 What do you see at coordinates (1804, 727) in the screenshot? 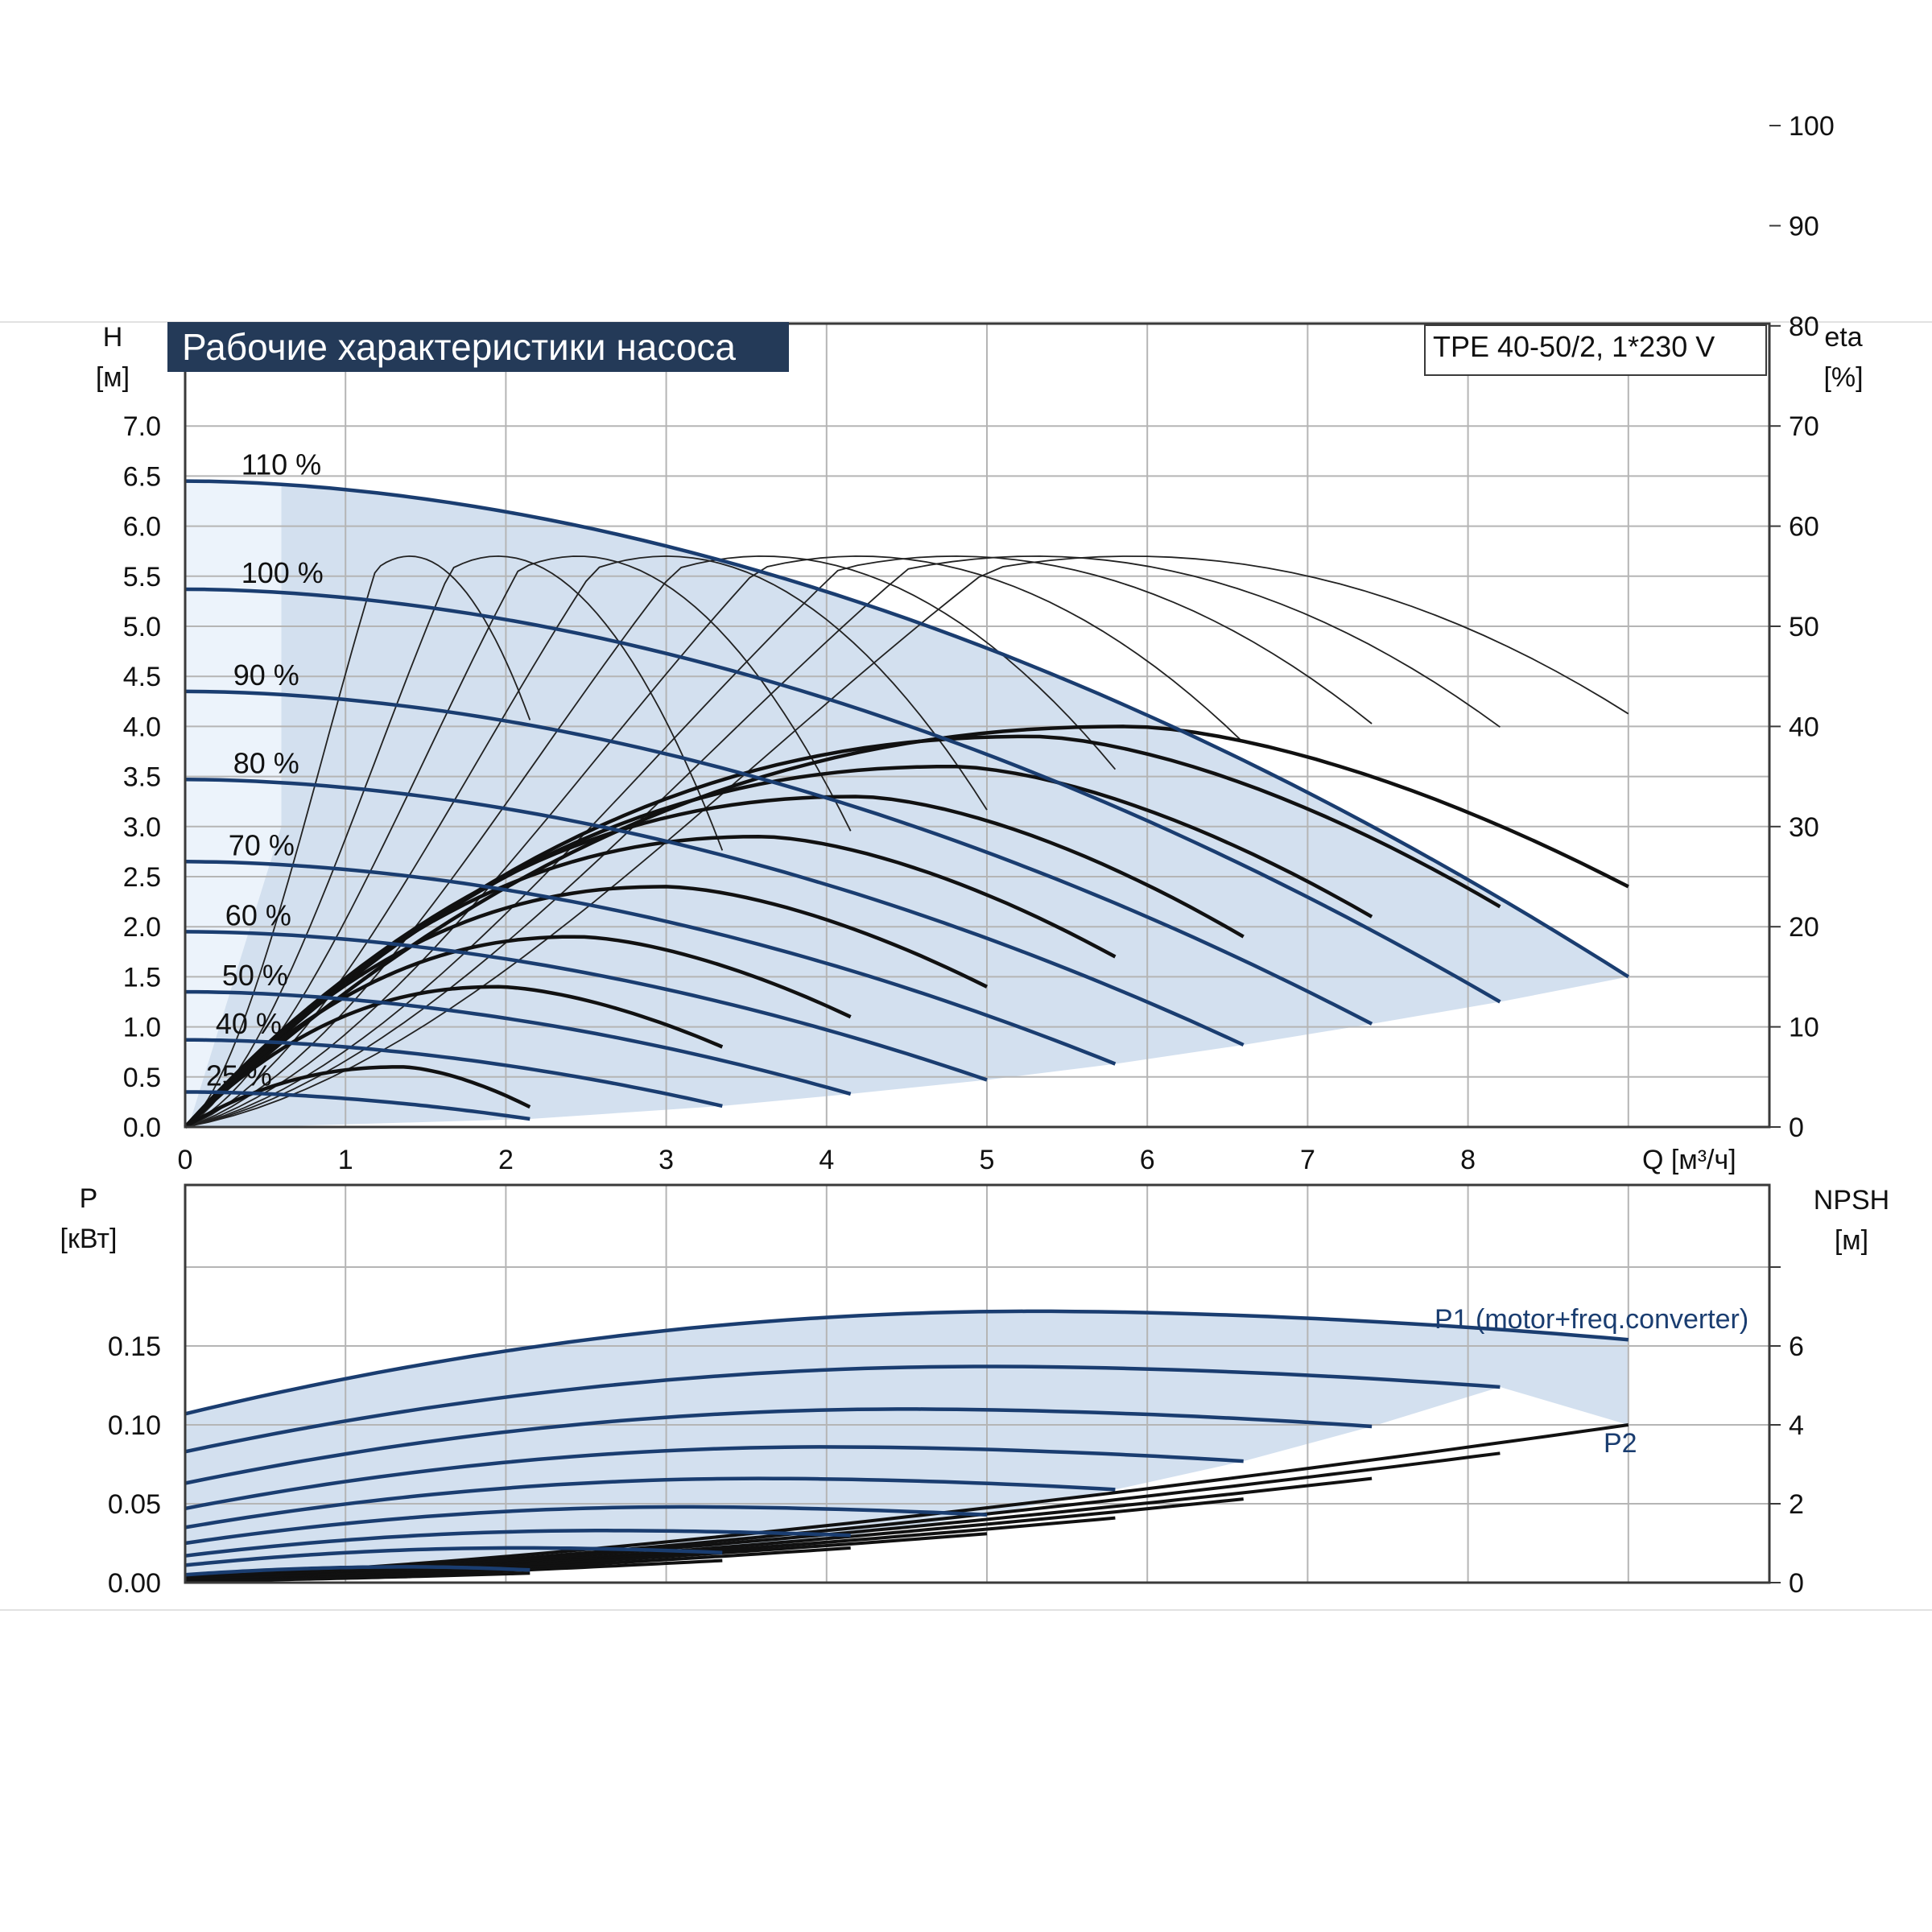
I see `y2-tick-label: 40` at bounding box center [1804, 727].